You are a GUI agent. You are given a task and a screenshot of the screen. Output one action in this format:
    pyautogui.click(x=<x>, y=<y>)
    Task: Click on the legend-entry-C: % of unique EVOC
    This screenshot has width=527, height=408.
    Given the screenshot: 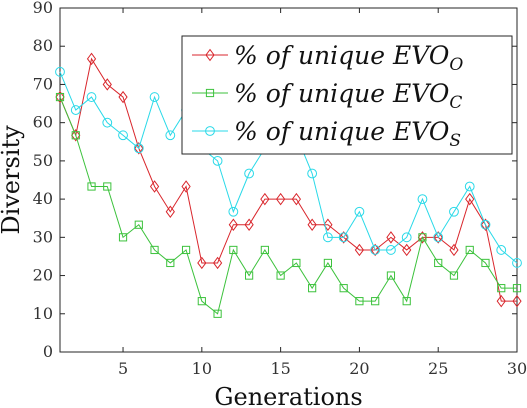 What is the action you would take?
    pyautogui.click(x=327, y=96)
    